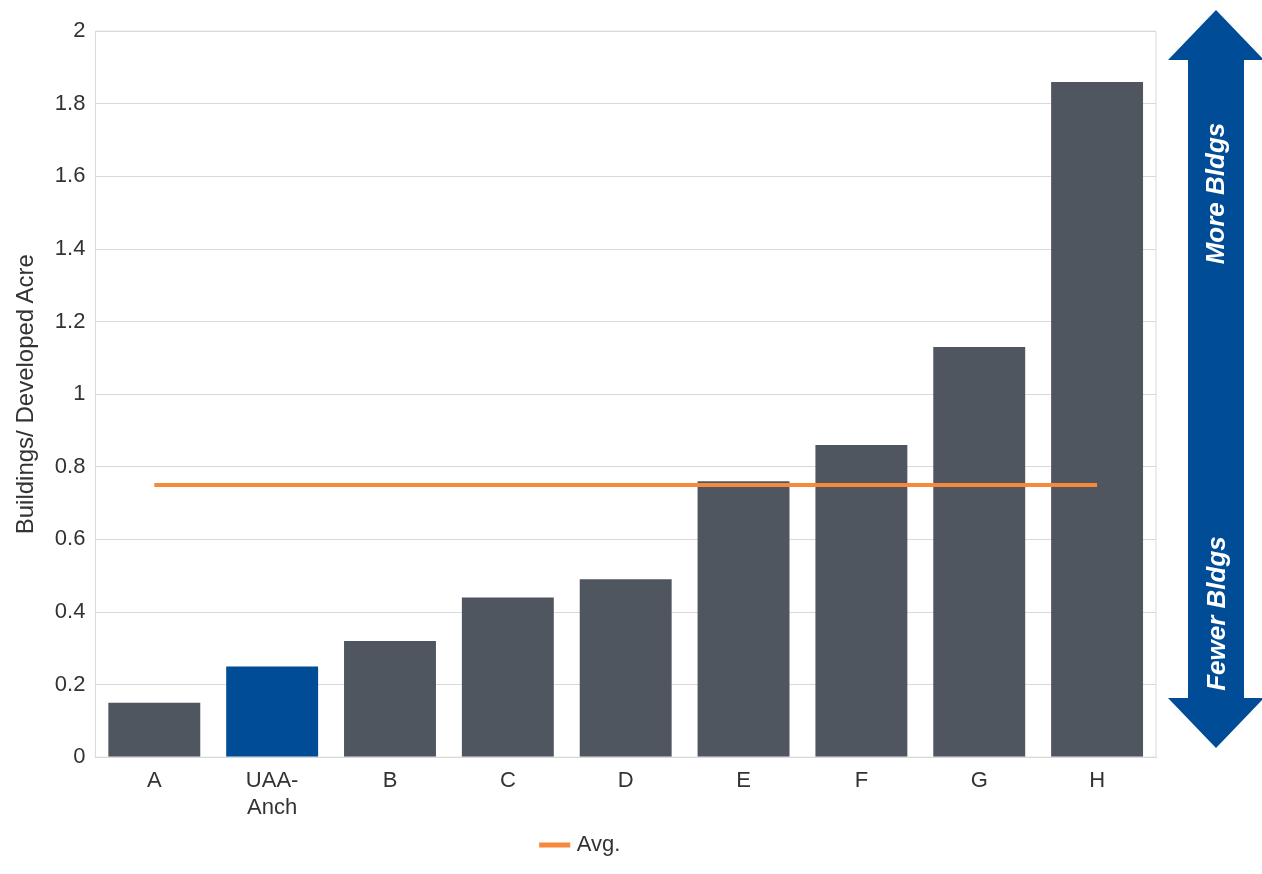 This screenshot has height=874, width=1262. I want to click on x-tick-label: H, so click(1097, 780).